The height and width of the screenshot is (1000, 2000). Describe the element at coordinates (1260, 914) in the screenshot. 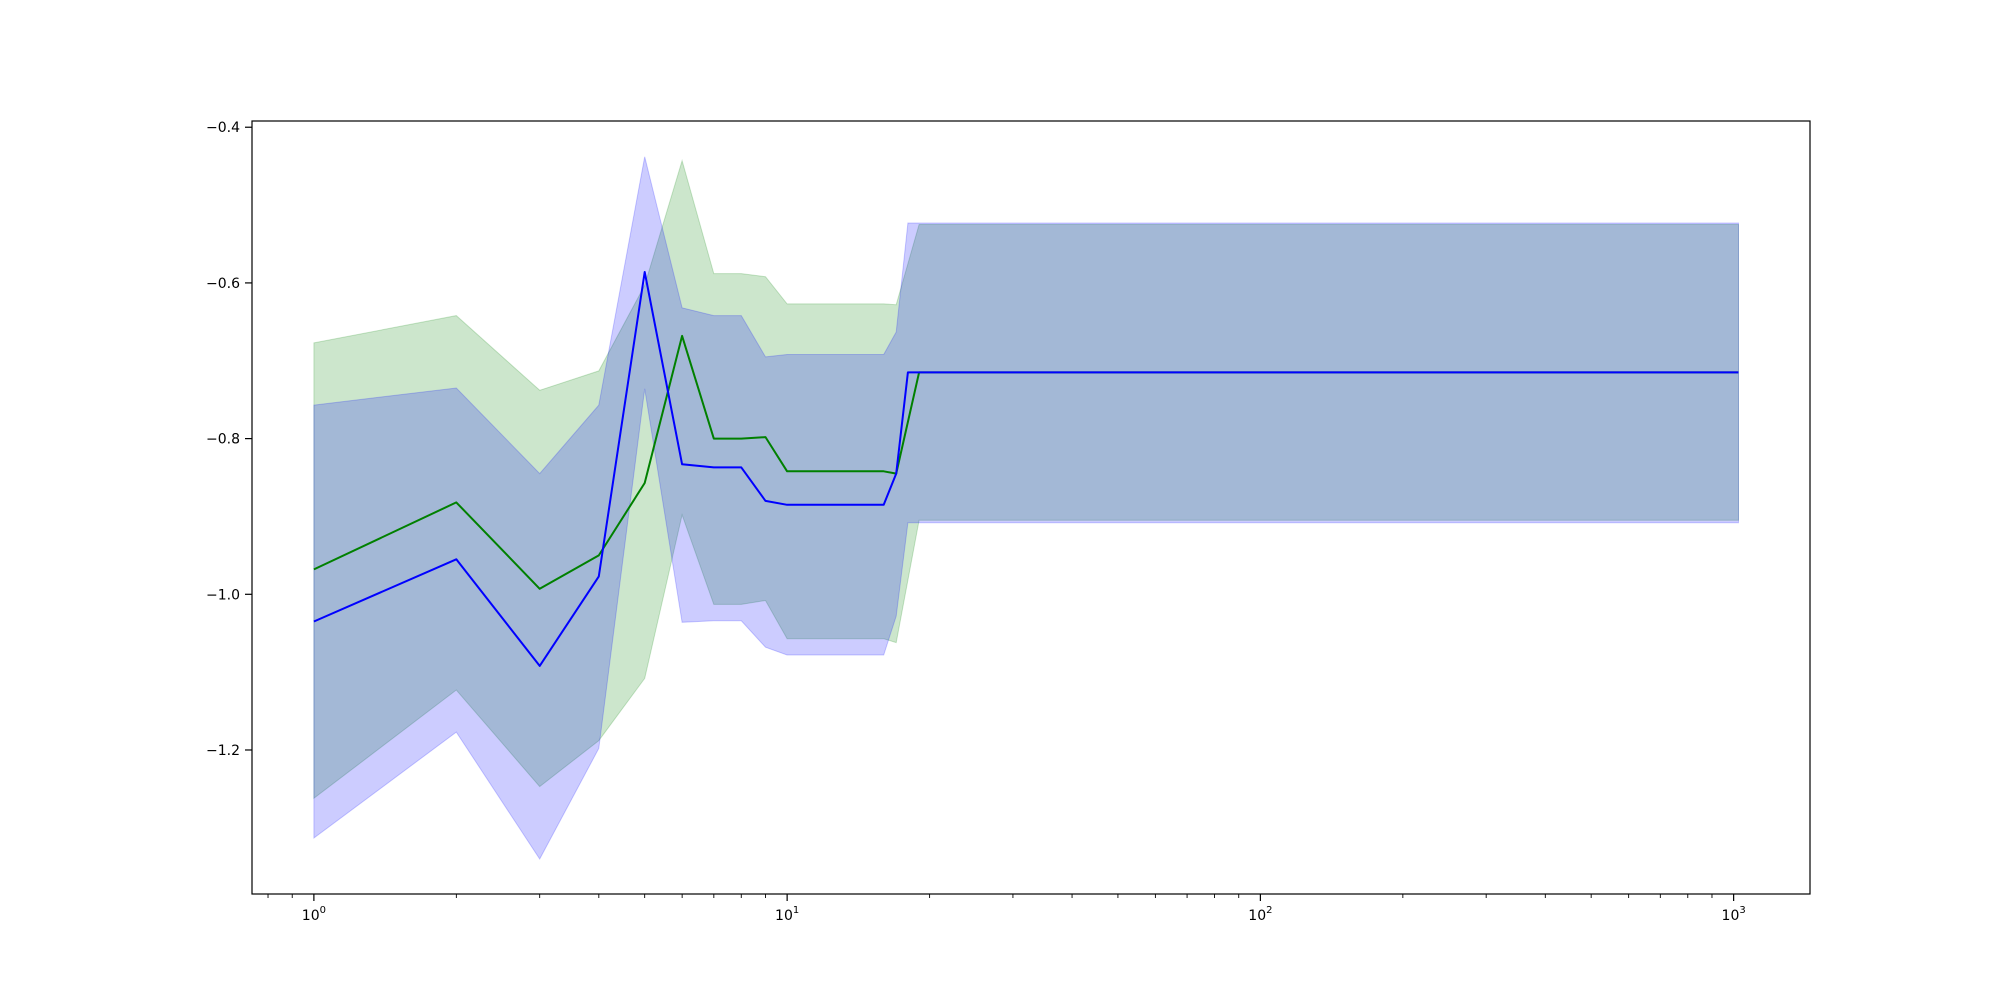

I see `x-tick-label: 10²` at that location.